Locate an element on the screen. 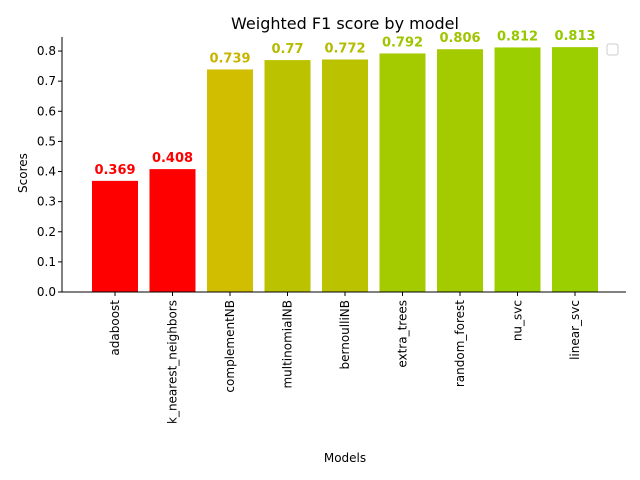 Image resolution: width=640 pixels, height=480 pixels. data-label: 0.772 is located at coordinates (344, 48).